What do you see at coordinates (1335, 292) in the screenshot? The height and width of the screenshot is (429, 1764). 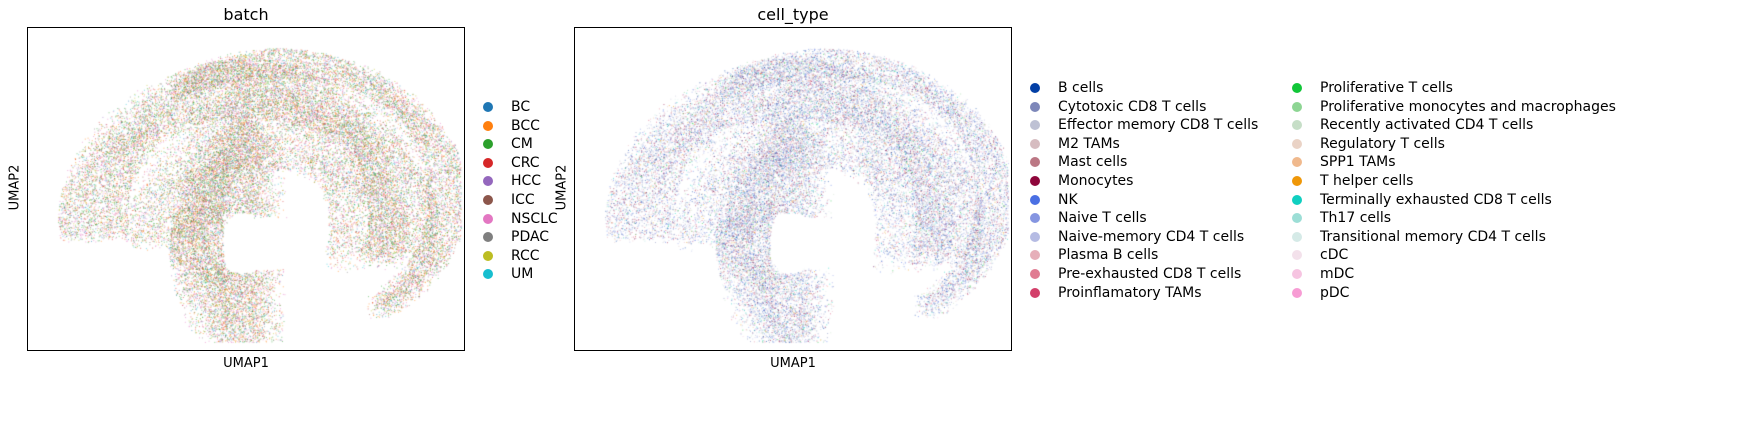 I see `legend-label: pDC` at bounding box center [1335, 292].